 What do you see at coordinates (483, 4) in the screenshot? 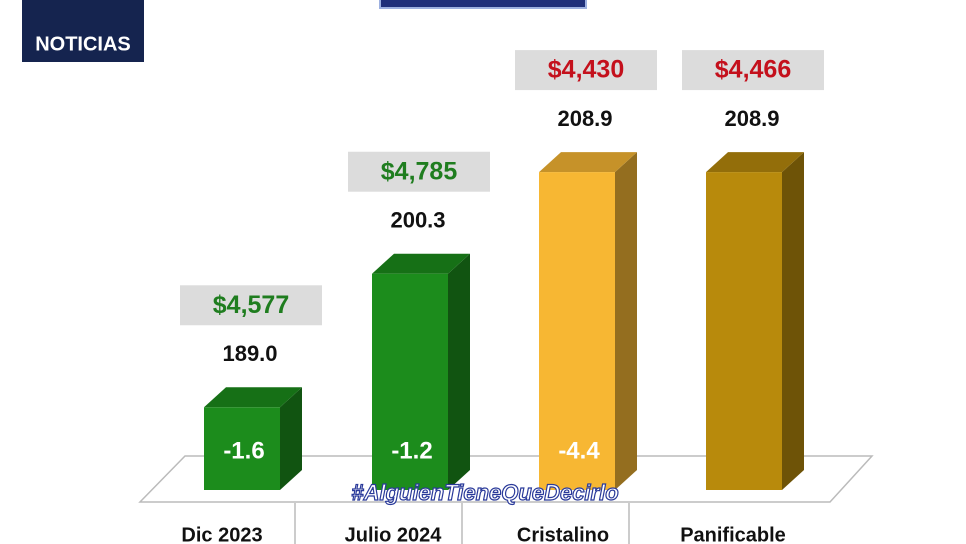
I see `top-banner` at bounding box center [483, 4].